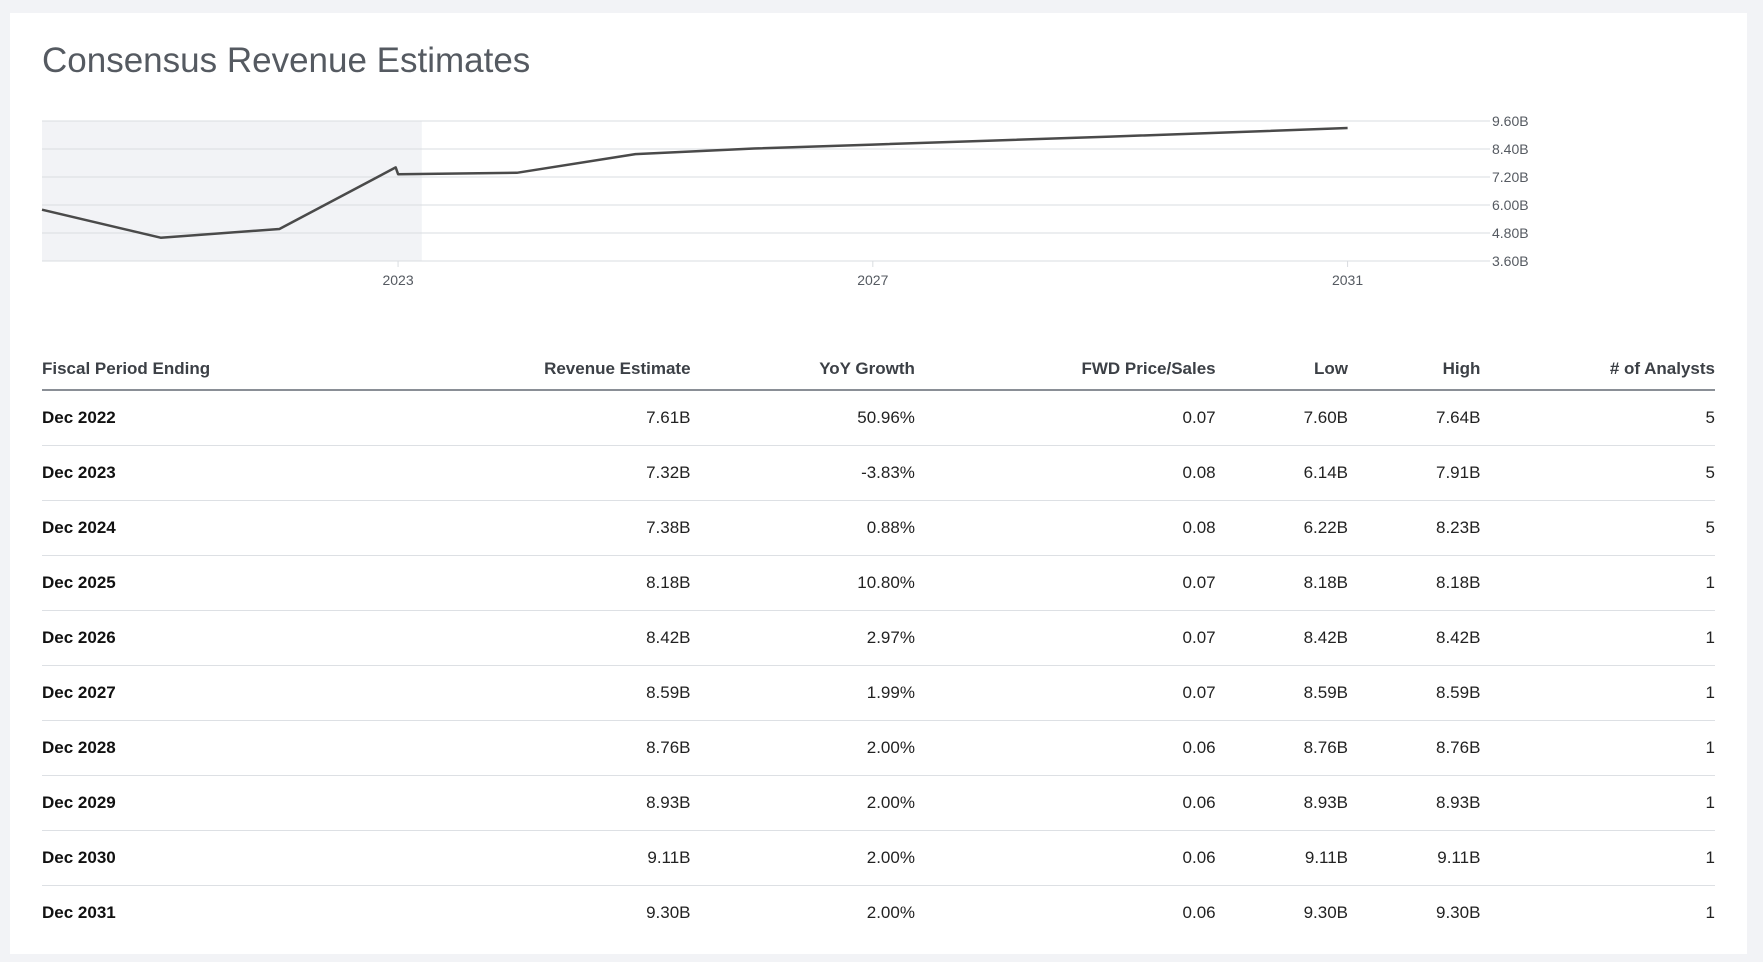  I want to click on fiscal-period-cell: Dec 2027, so click(222, 693).